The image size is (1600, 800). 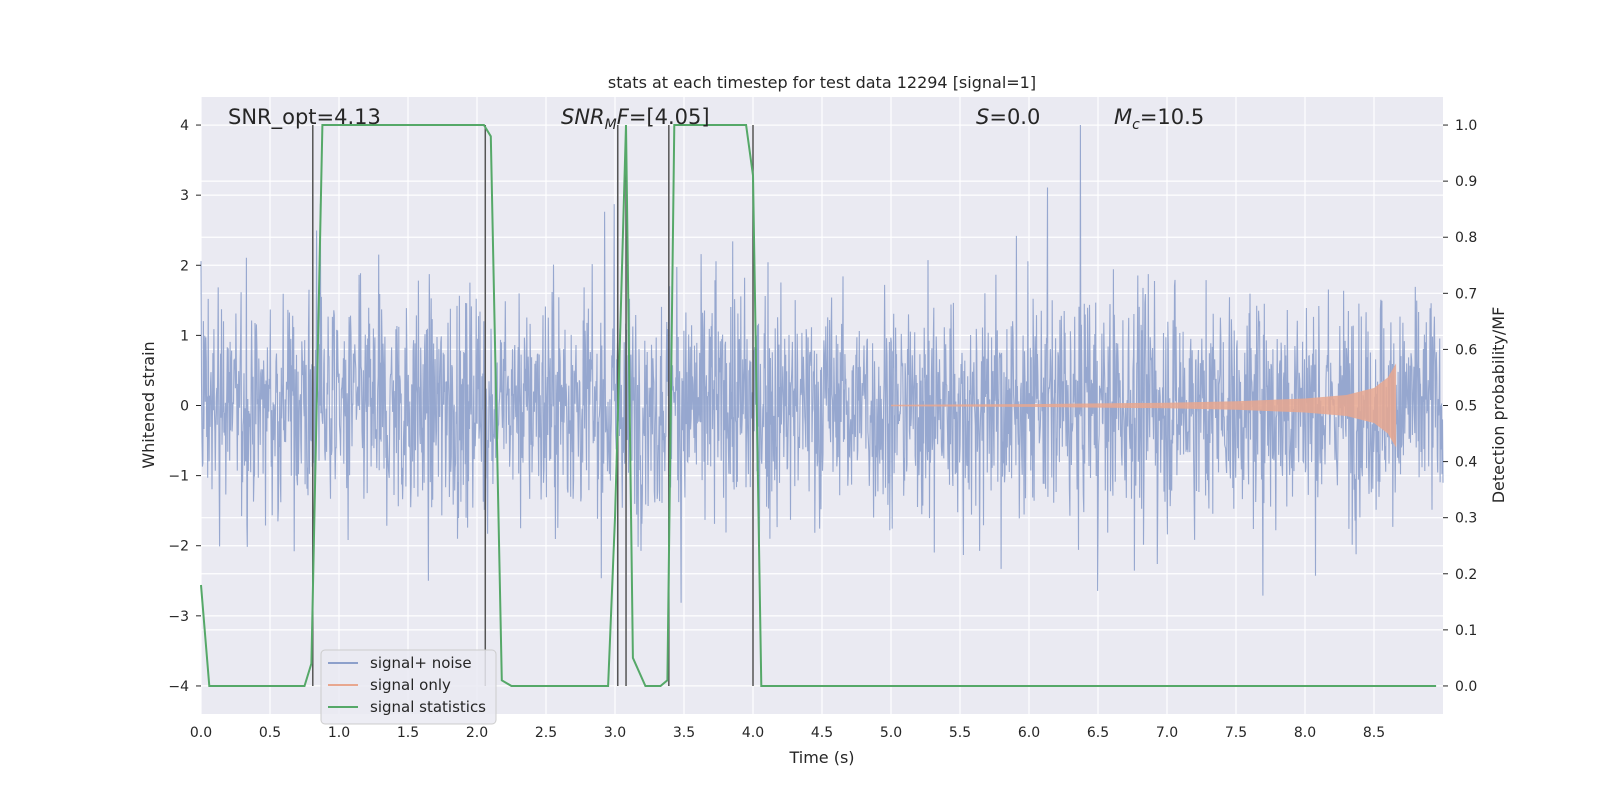 I want to click on s-label: S, so click(x=982, y=117).